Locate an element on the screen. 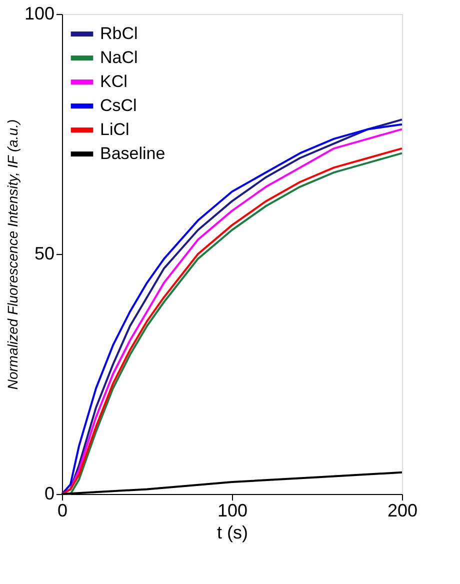 The image size is (460, 584). legend-label: NaCl is located at coordinates (119, 57).